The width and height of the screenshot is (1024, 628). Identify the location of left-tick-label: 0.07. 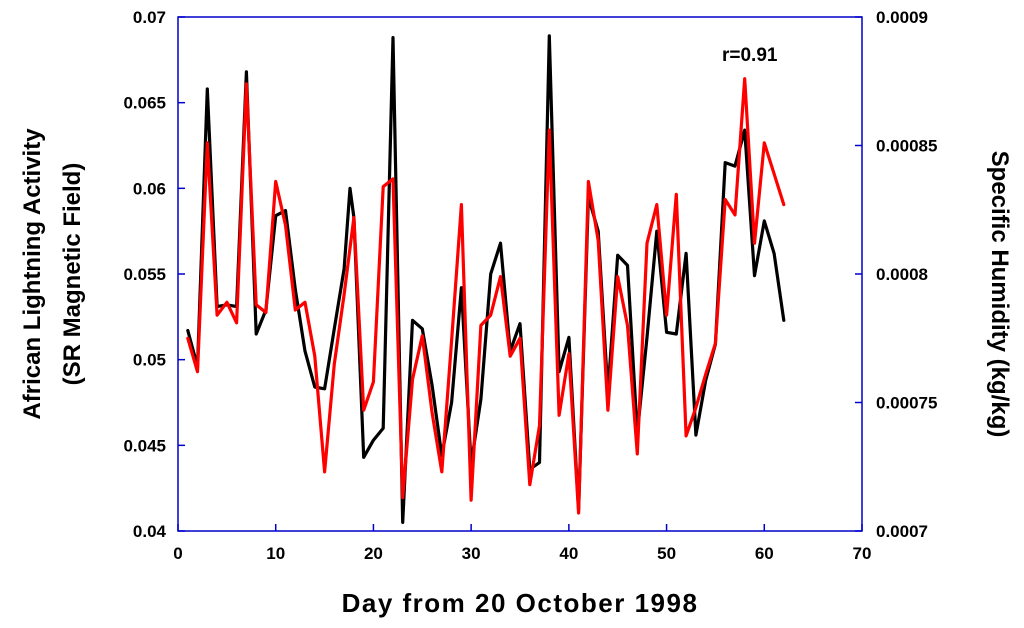
(149, 17).